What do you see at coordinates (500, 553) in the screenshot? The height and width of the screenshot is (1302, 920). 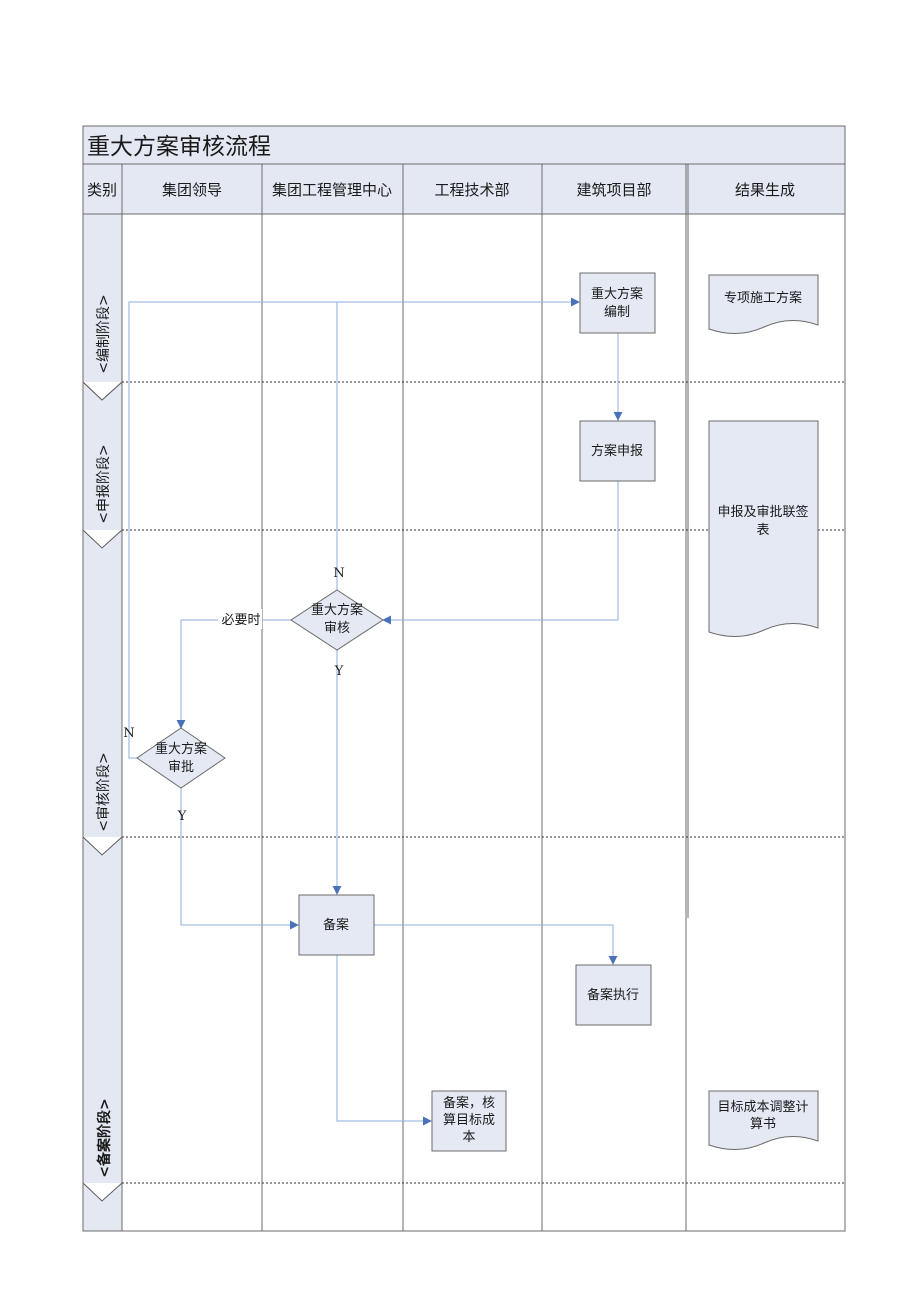 I see `edge-declare-to-review` at bounding box center [500, 553].